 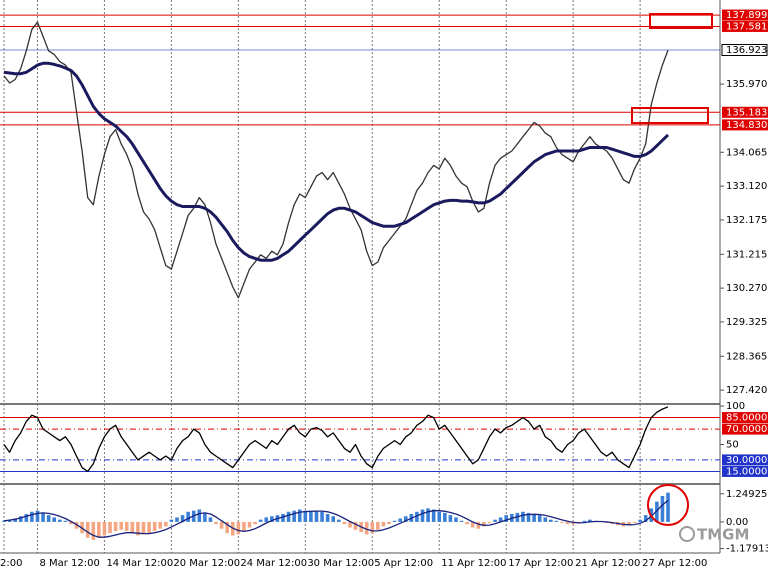 I want to click on y-tick-label: 131.215, so click(x=746, y=254).